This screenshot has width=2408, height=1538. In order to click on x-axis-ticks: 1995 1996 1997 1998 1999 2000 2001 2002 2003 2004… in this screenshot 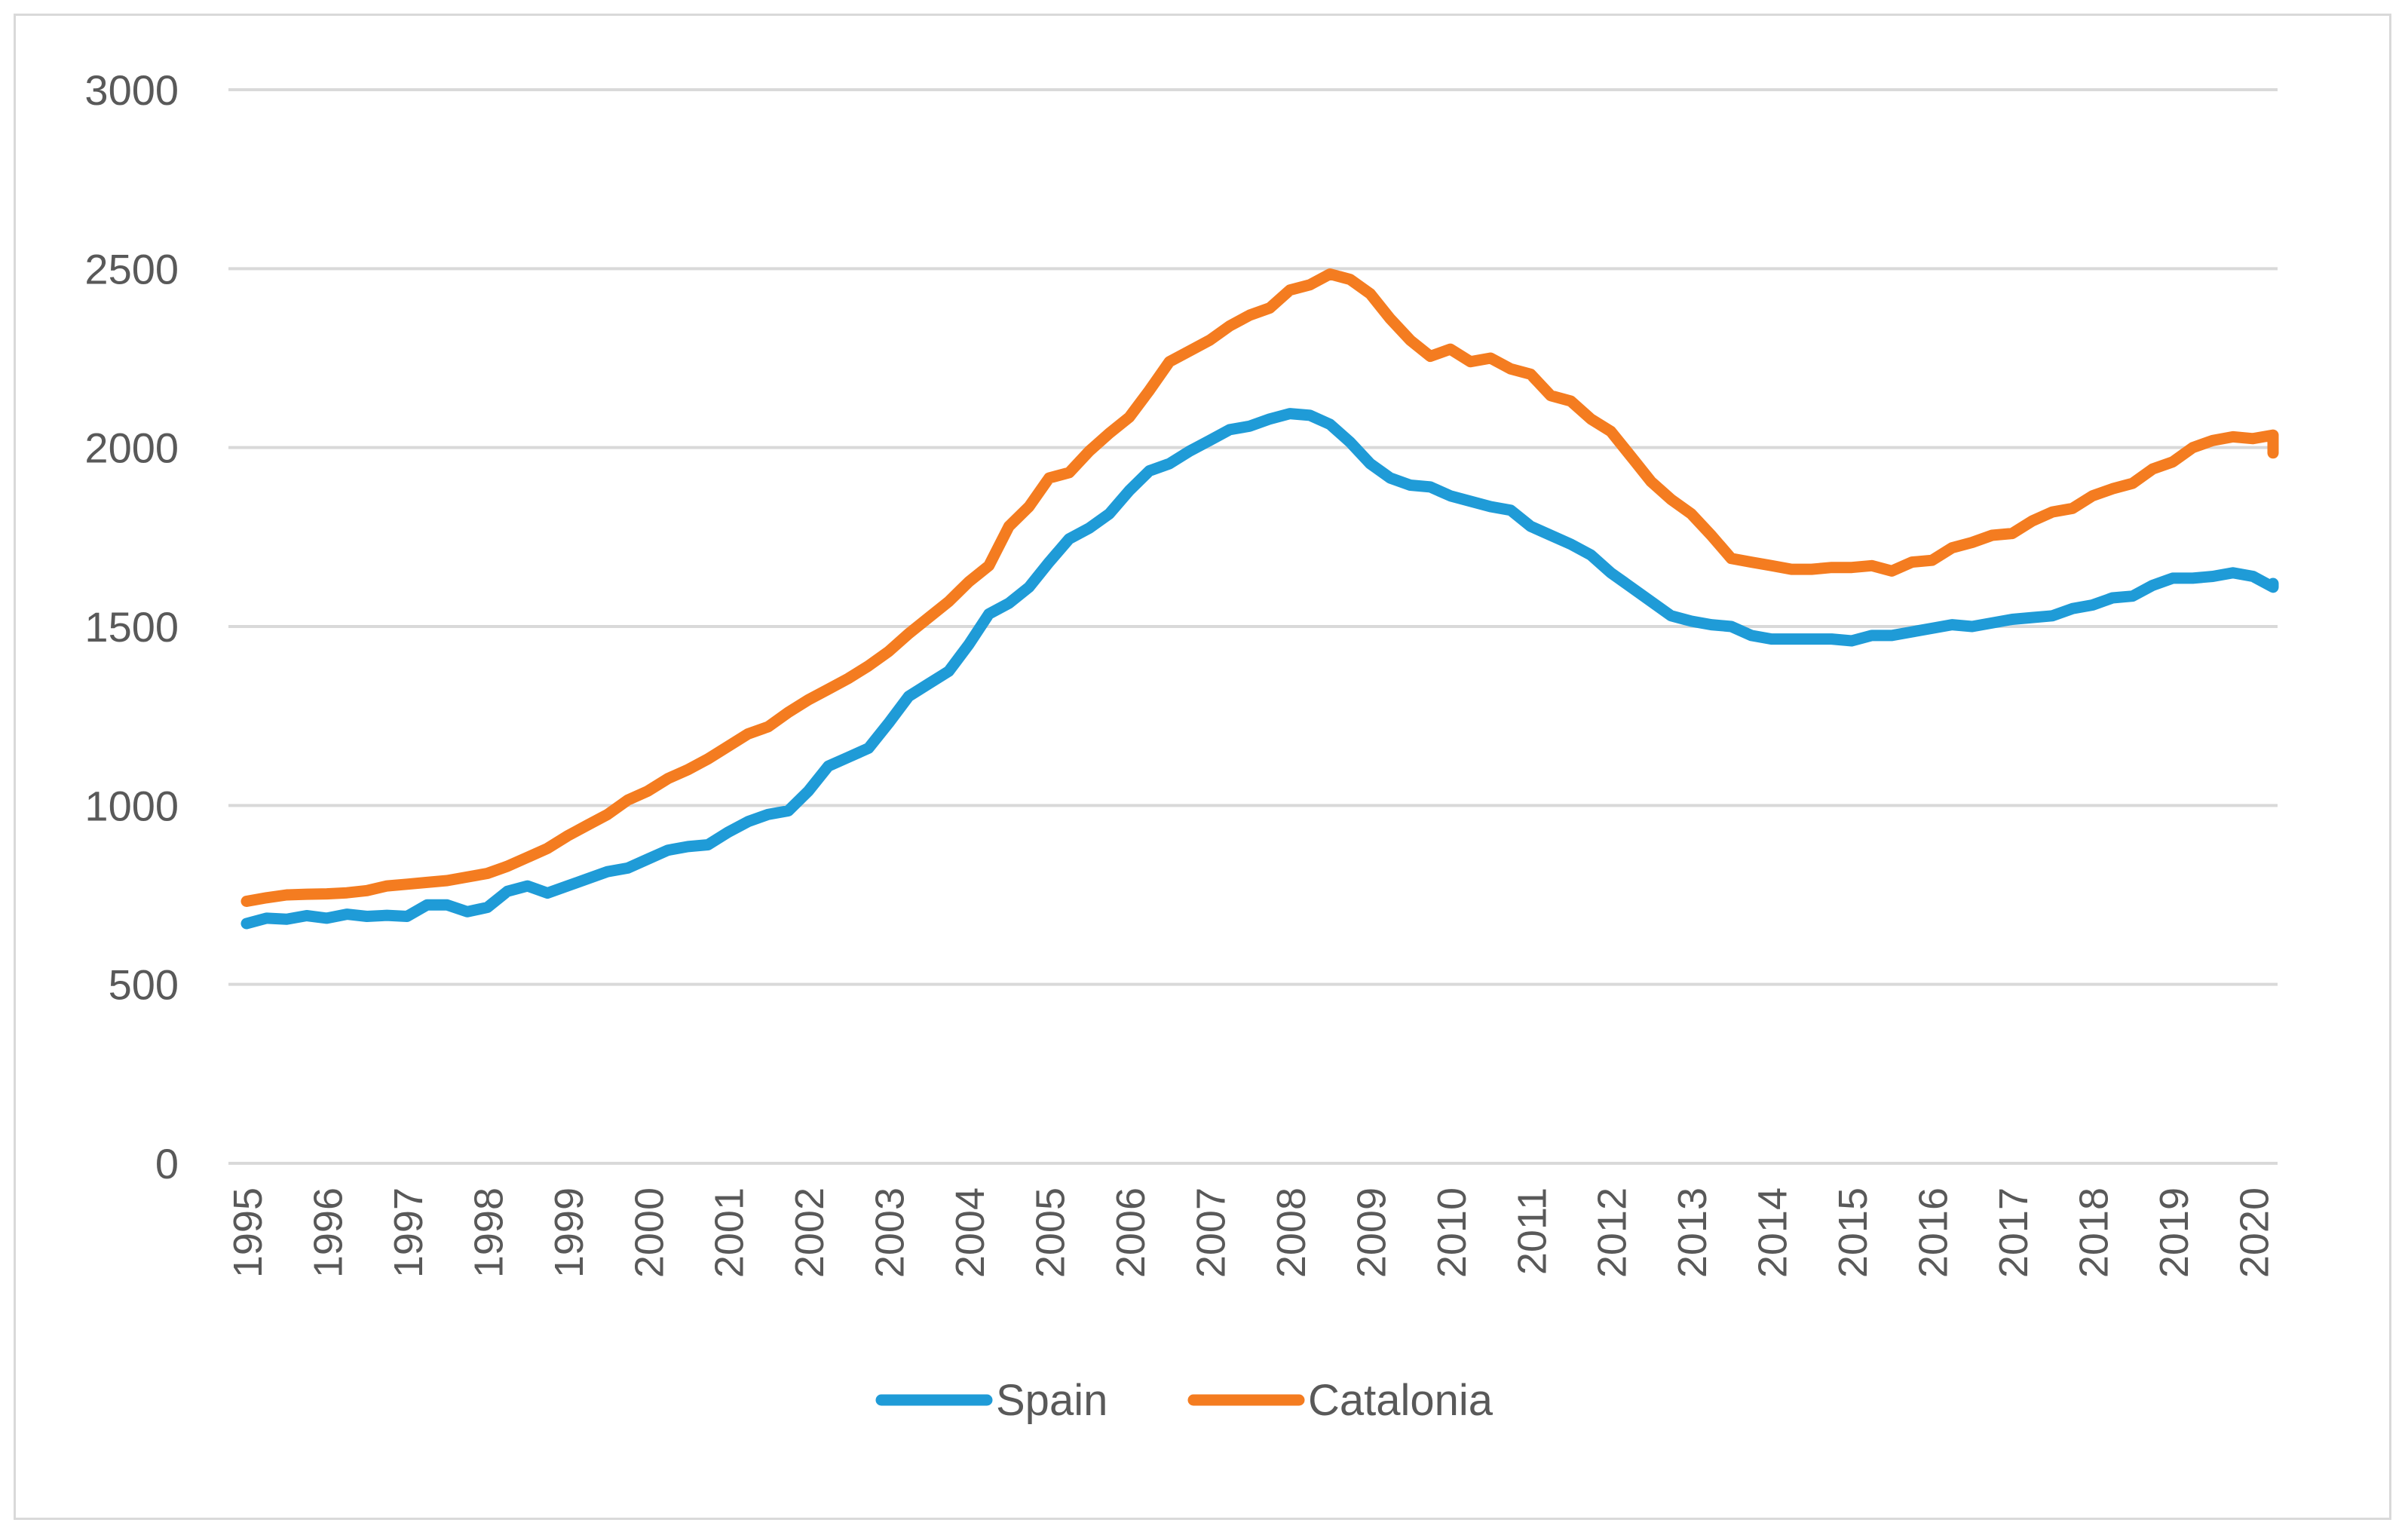, I will do `click(1251, 1232)`.